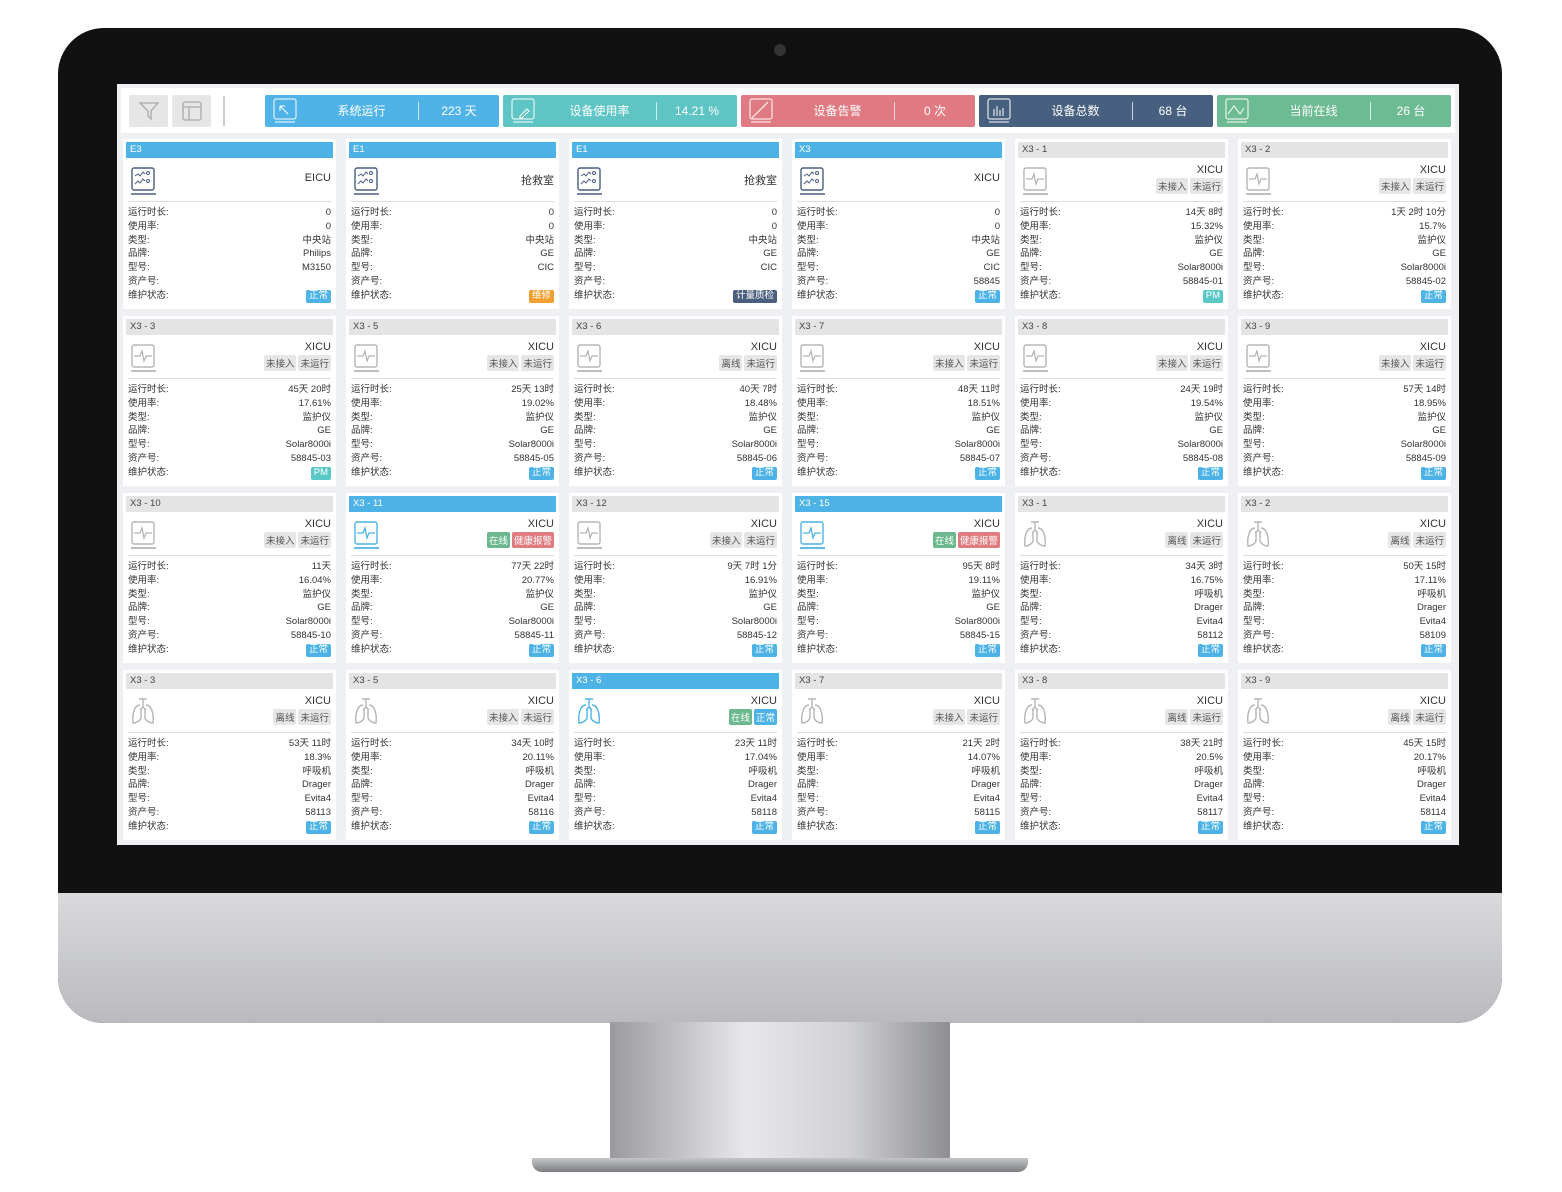 The height and width of the screenshot is (1192, 1562). What do you see at coordinates (726, 540) in the screenshot?
I see `status-badge: 未接入` at bounding box center [726, 540].